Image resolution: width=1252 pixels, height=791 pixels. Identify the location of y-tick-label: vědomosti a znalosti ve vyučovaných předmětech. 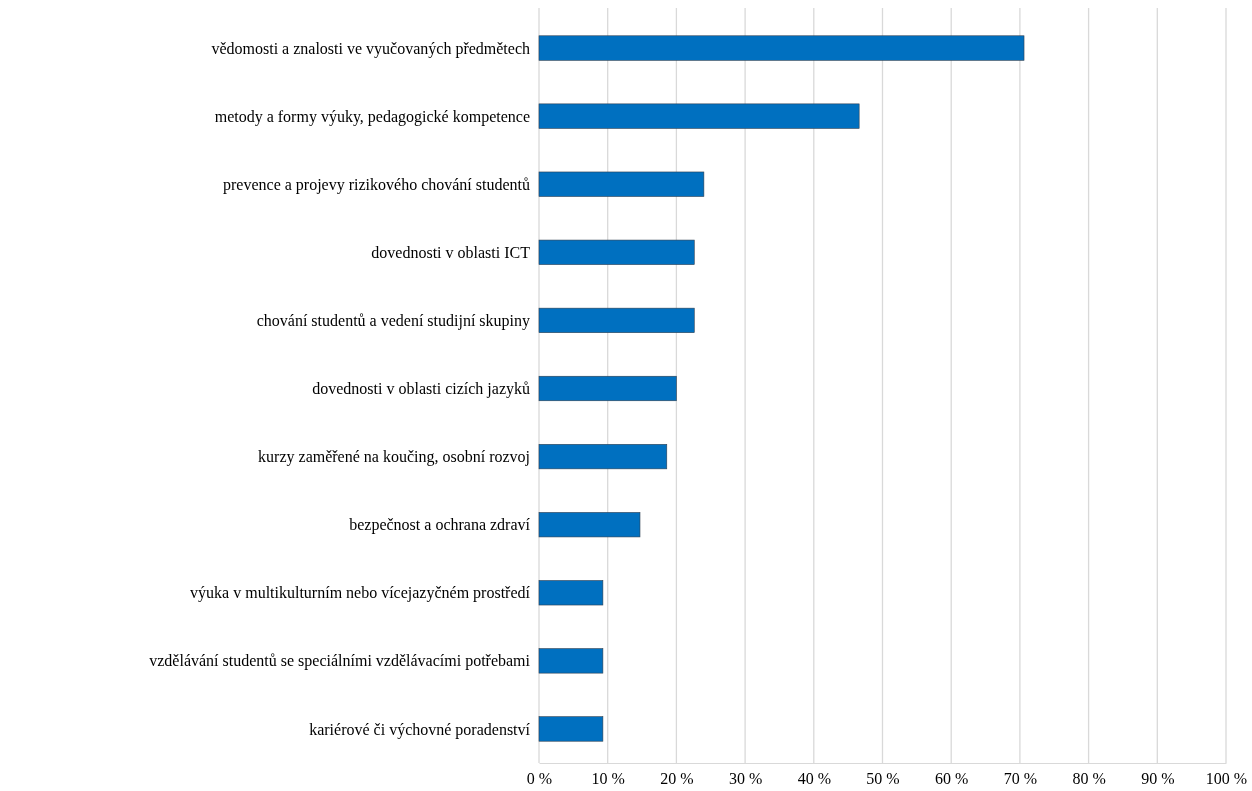
(370, 48).